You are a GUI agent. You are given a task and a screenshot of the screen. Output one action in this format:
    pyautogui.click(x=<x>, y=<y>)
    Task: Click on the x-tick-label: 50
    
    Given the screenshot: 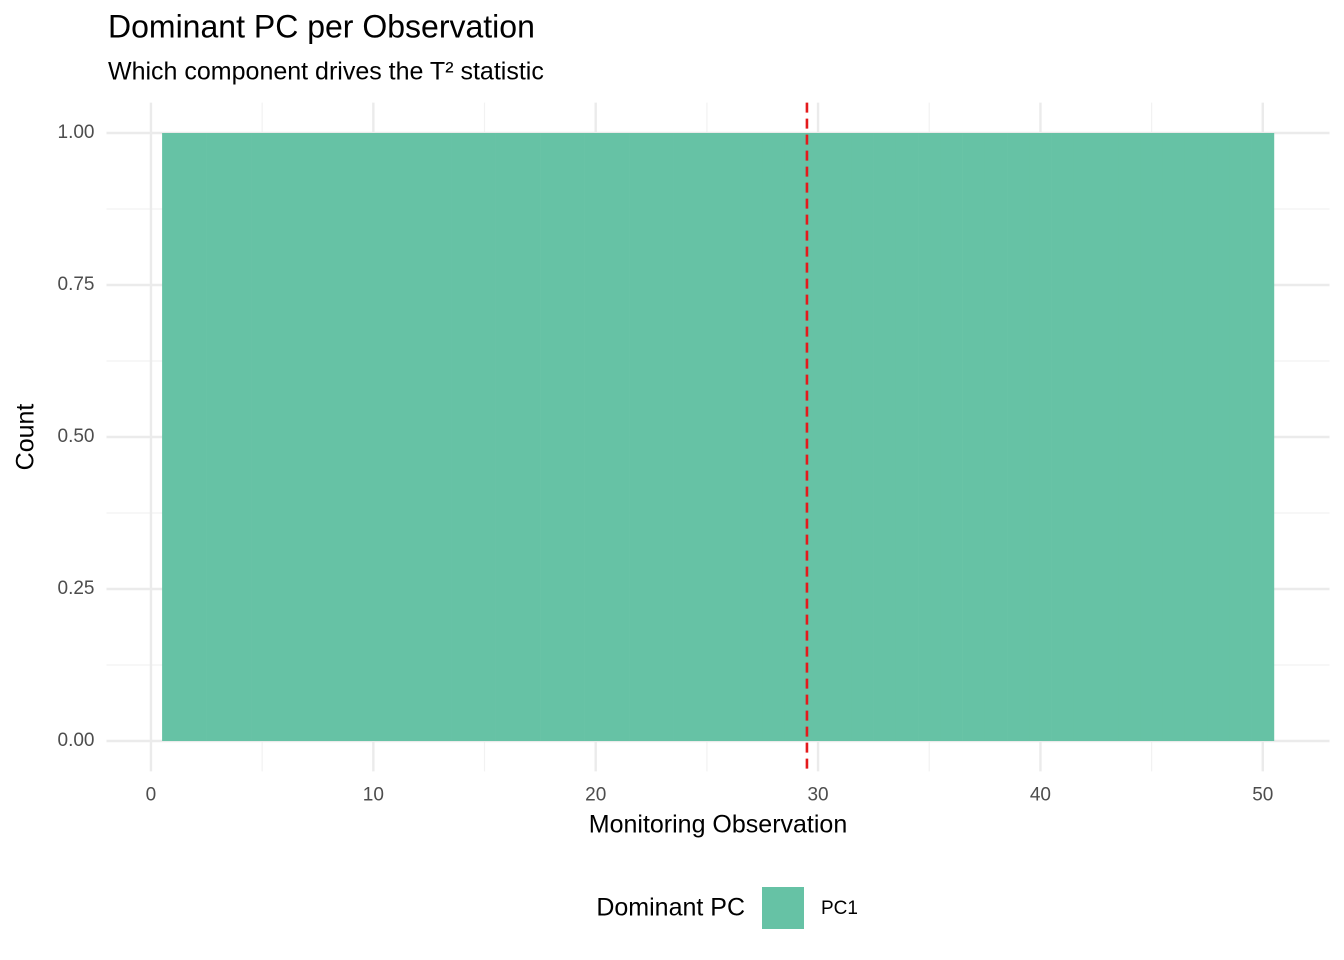 What is the action you would take?
    pyautogui.click(x=1262, y=794)
    